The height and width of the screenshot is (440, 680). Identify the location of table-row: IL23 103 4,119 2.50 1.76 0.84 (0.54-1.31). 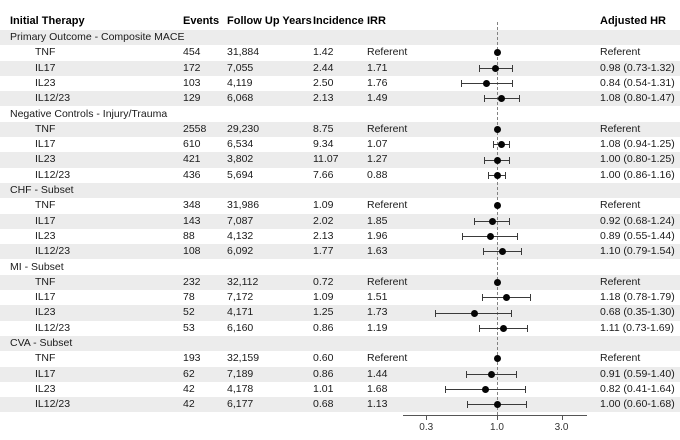
(340, 83).